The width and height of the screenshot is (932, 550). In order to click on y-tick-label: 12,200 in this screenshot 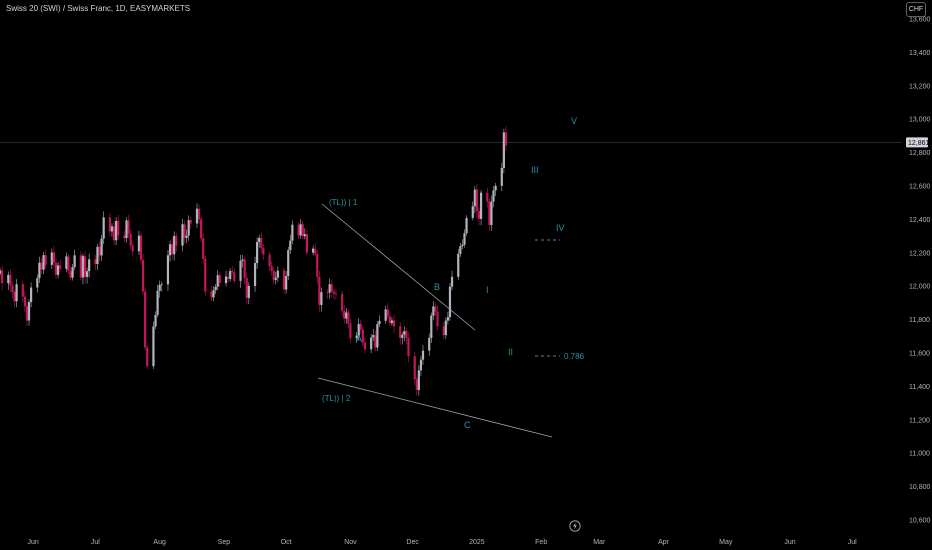, I will do `click(920, 253)`.